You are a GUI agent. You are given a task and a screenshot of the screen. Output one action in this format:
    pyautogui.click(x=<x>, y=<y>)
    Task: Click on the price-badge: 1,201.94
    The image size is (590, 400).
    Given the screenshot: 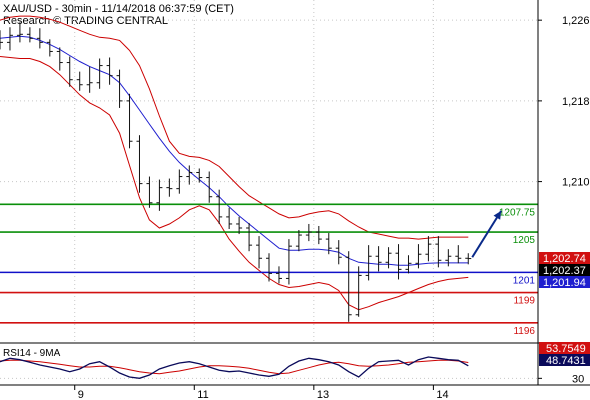 What is the action you would take?
    pyautogui.click(x=564, y=282)
    